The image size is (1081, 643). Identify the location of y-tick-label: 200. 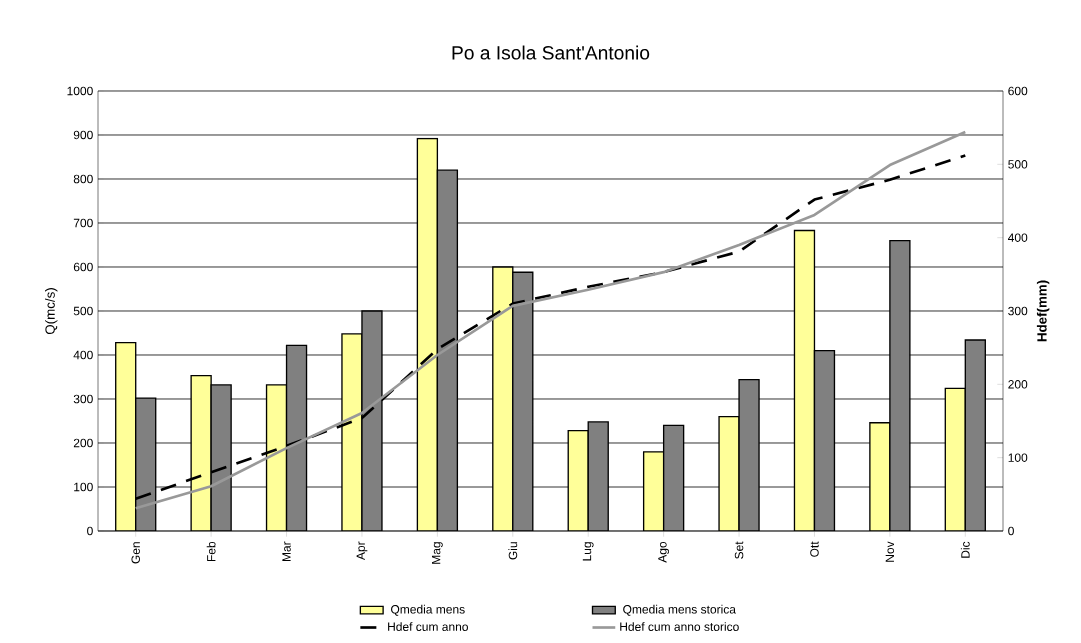
(83, 443).